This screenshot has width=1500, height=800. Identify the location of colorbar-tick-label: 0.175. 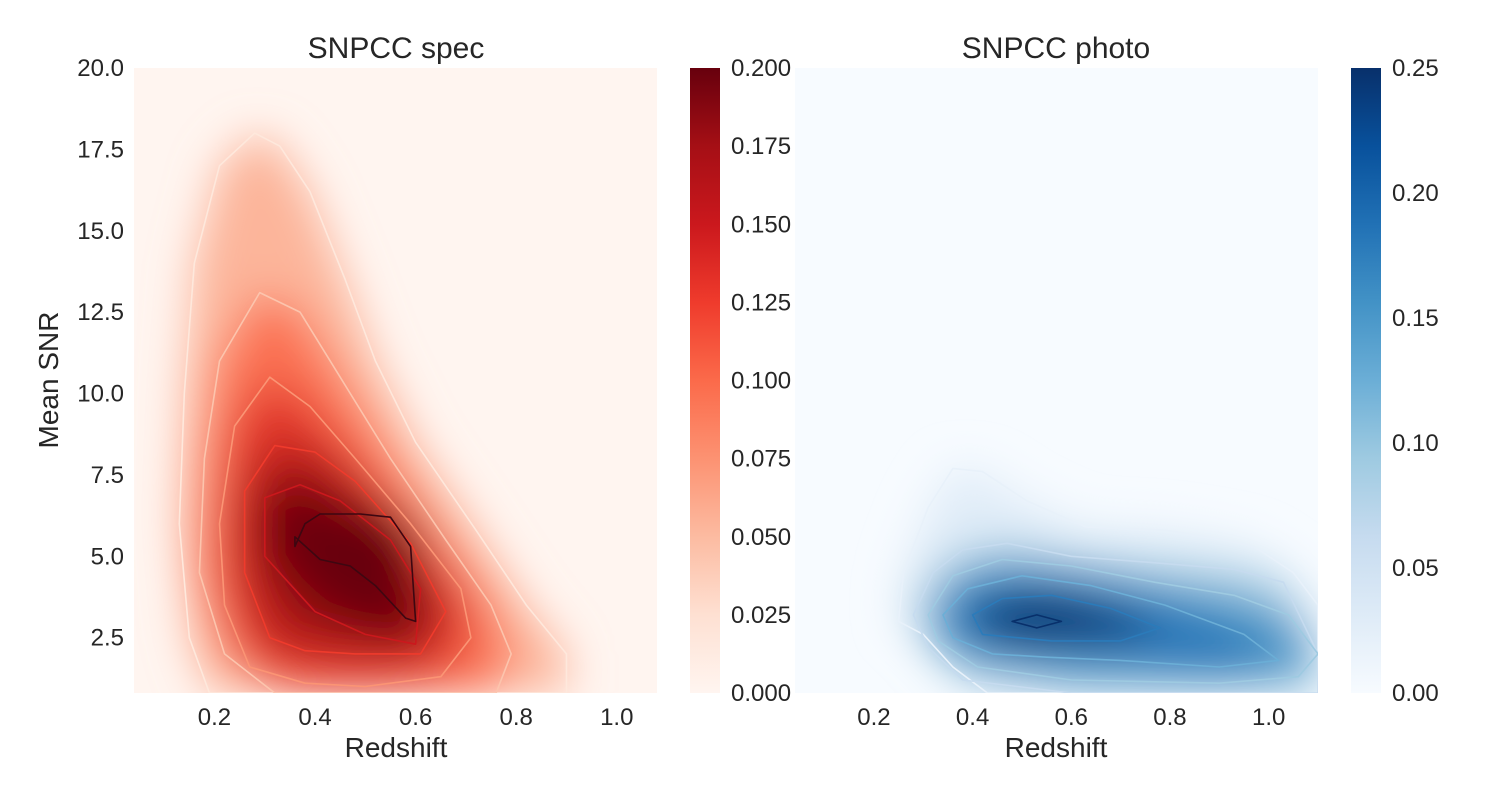
(761, 146).